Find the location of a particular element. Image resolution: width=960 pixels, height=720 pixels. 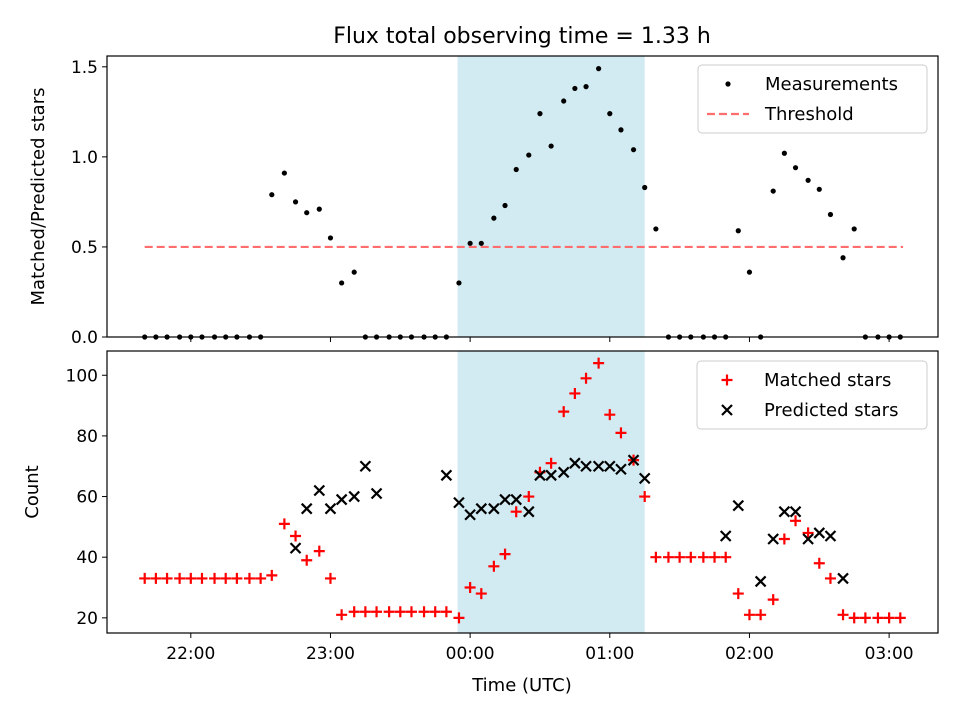

x-tick-label: 22:00 is located at coordinates (190, 654).